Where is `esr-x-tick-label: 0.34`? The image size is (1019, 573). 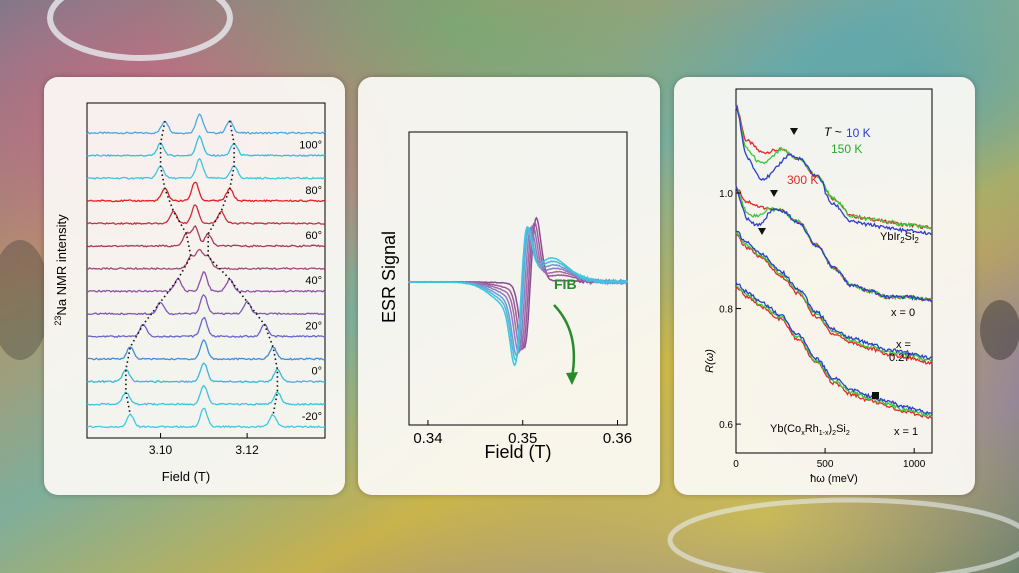
esr-x-tick-label: 0.34 is located at coordinates (427, 438).